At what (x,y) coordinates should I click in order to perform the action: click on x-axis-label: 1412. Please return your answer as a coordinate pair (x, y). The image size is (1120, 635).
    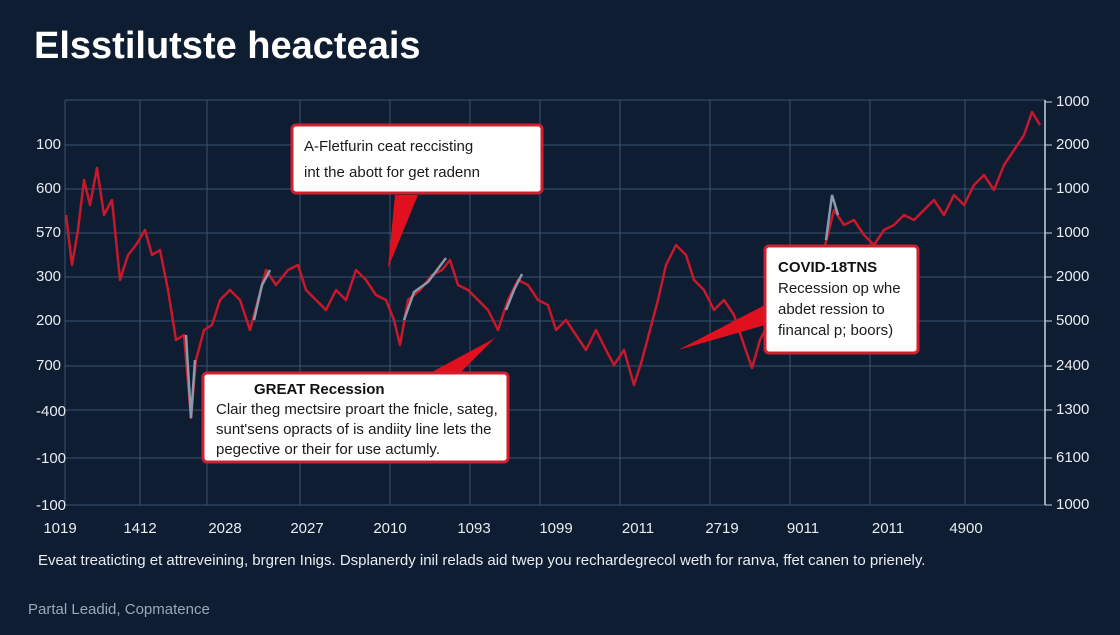
    Looking at the image, I should click on (139, 528).